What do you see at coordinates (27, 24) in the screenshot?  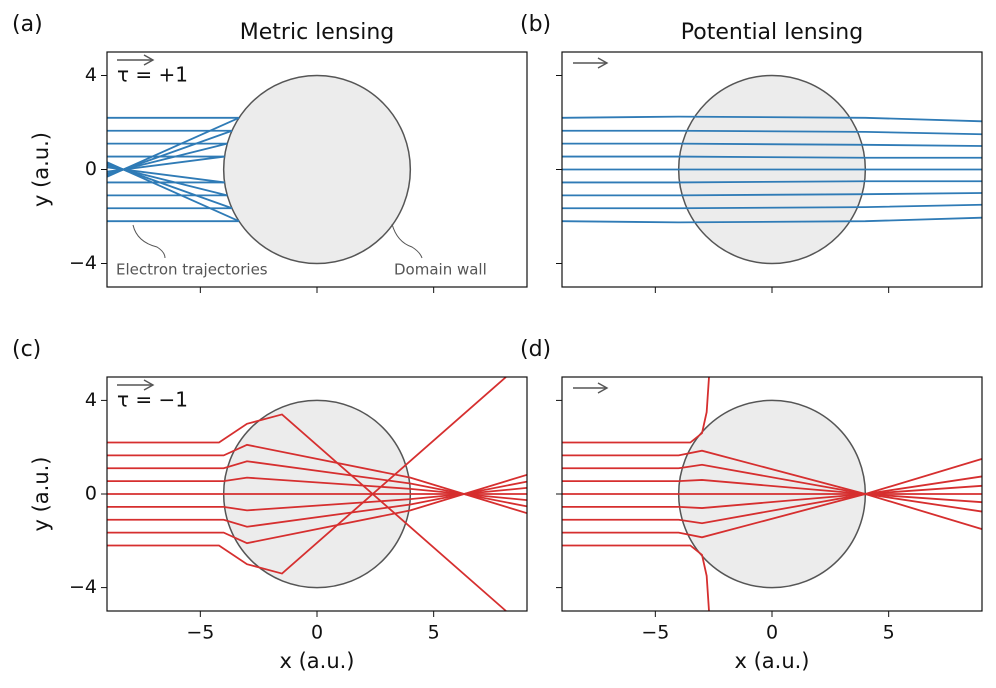 I see `panel-label: (a)` at bounding box center [27, 24].